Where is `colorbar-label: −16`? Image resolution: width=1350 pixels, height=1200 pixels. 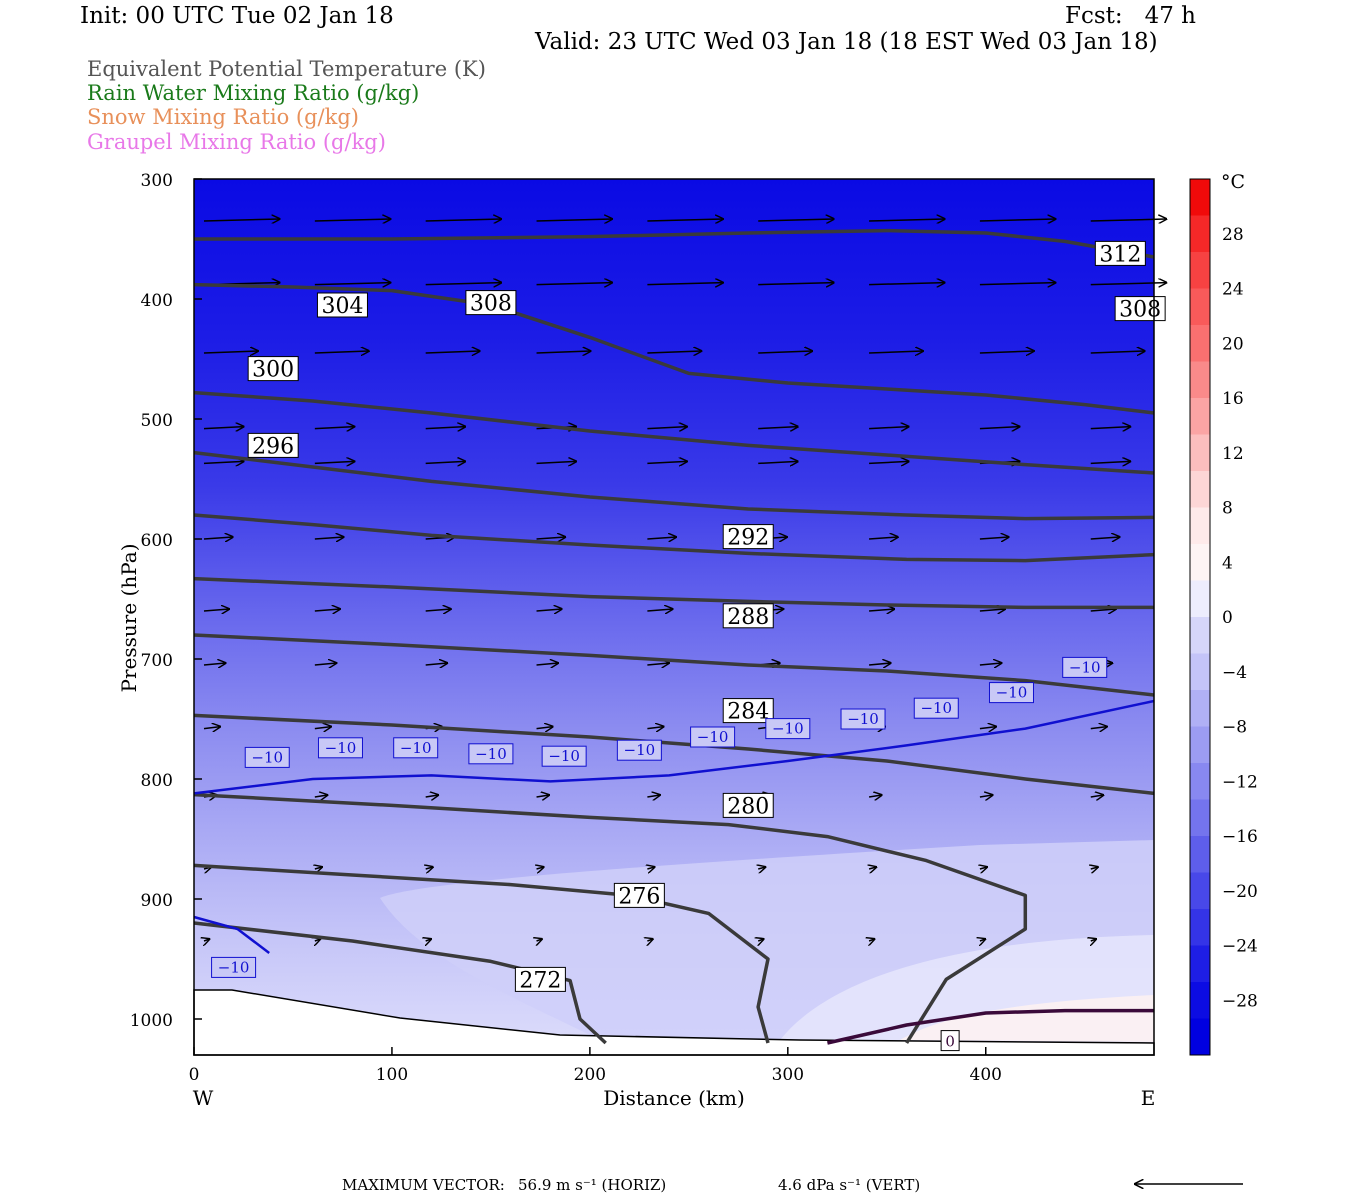 colorbar-label: −16 is located at coordinates (1240, 837).